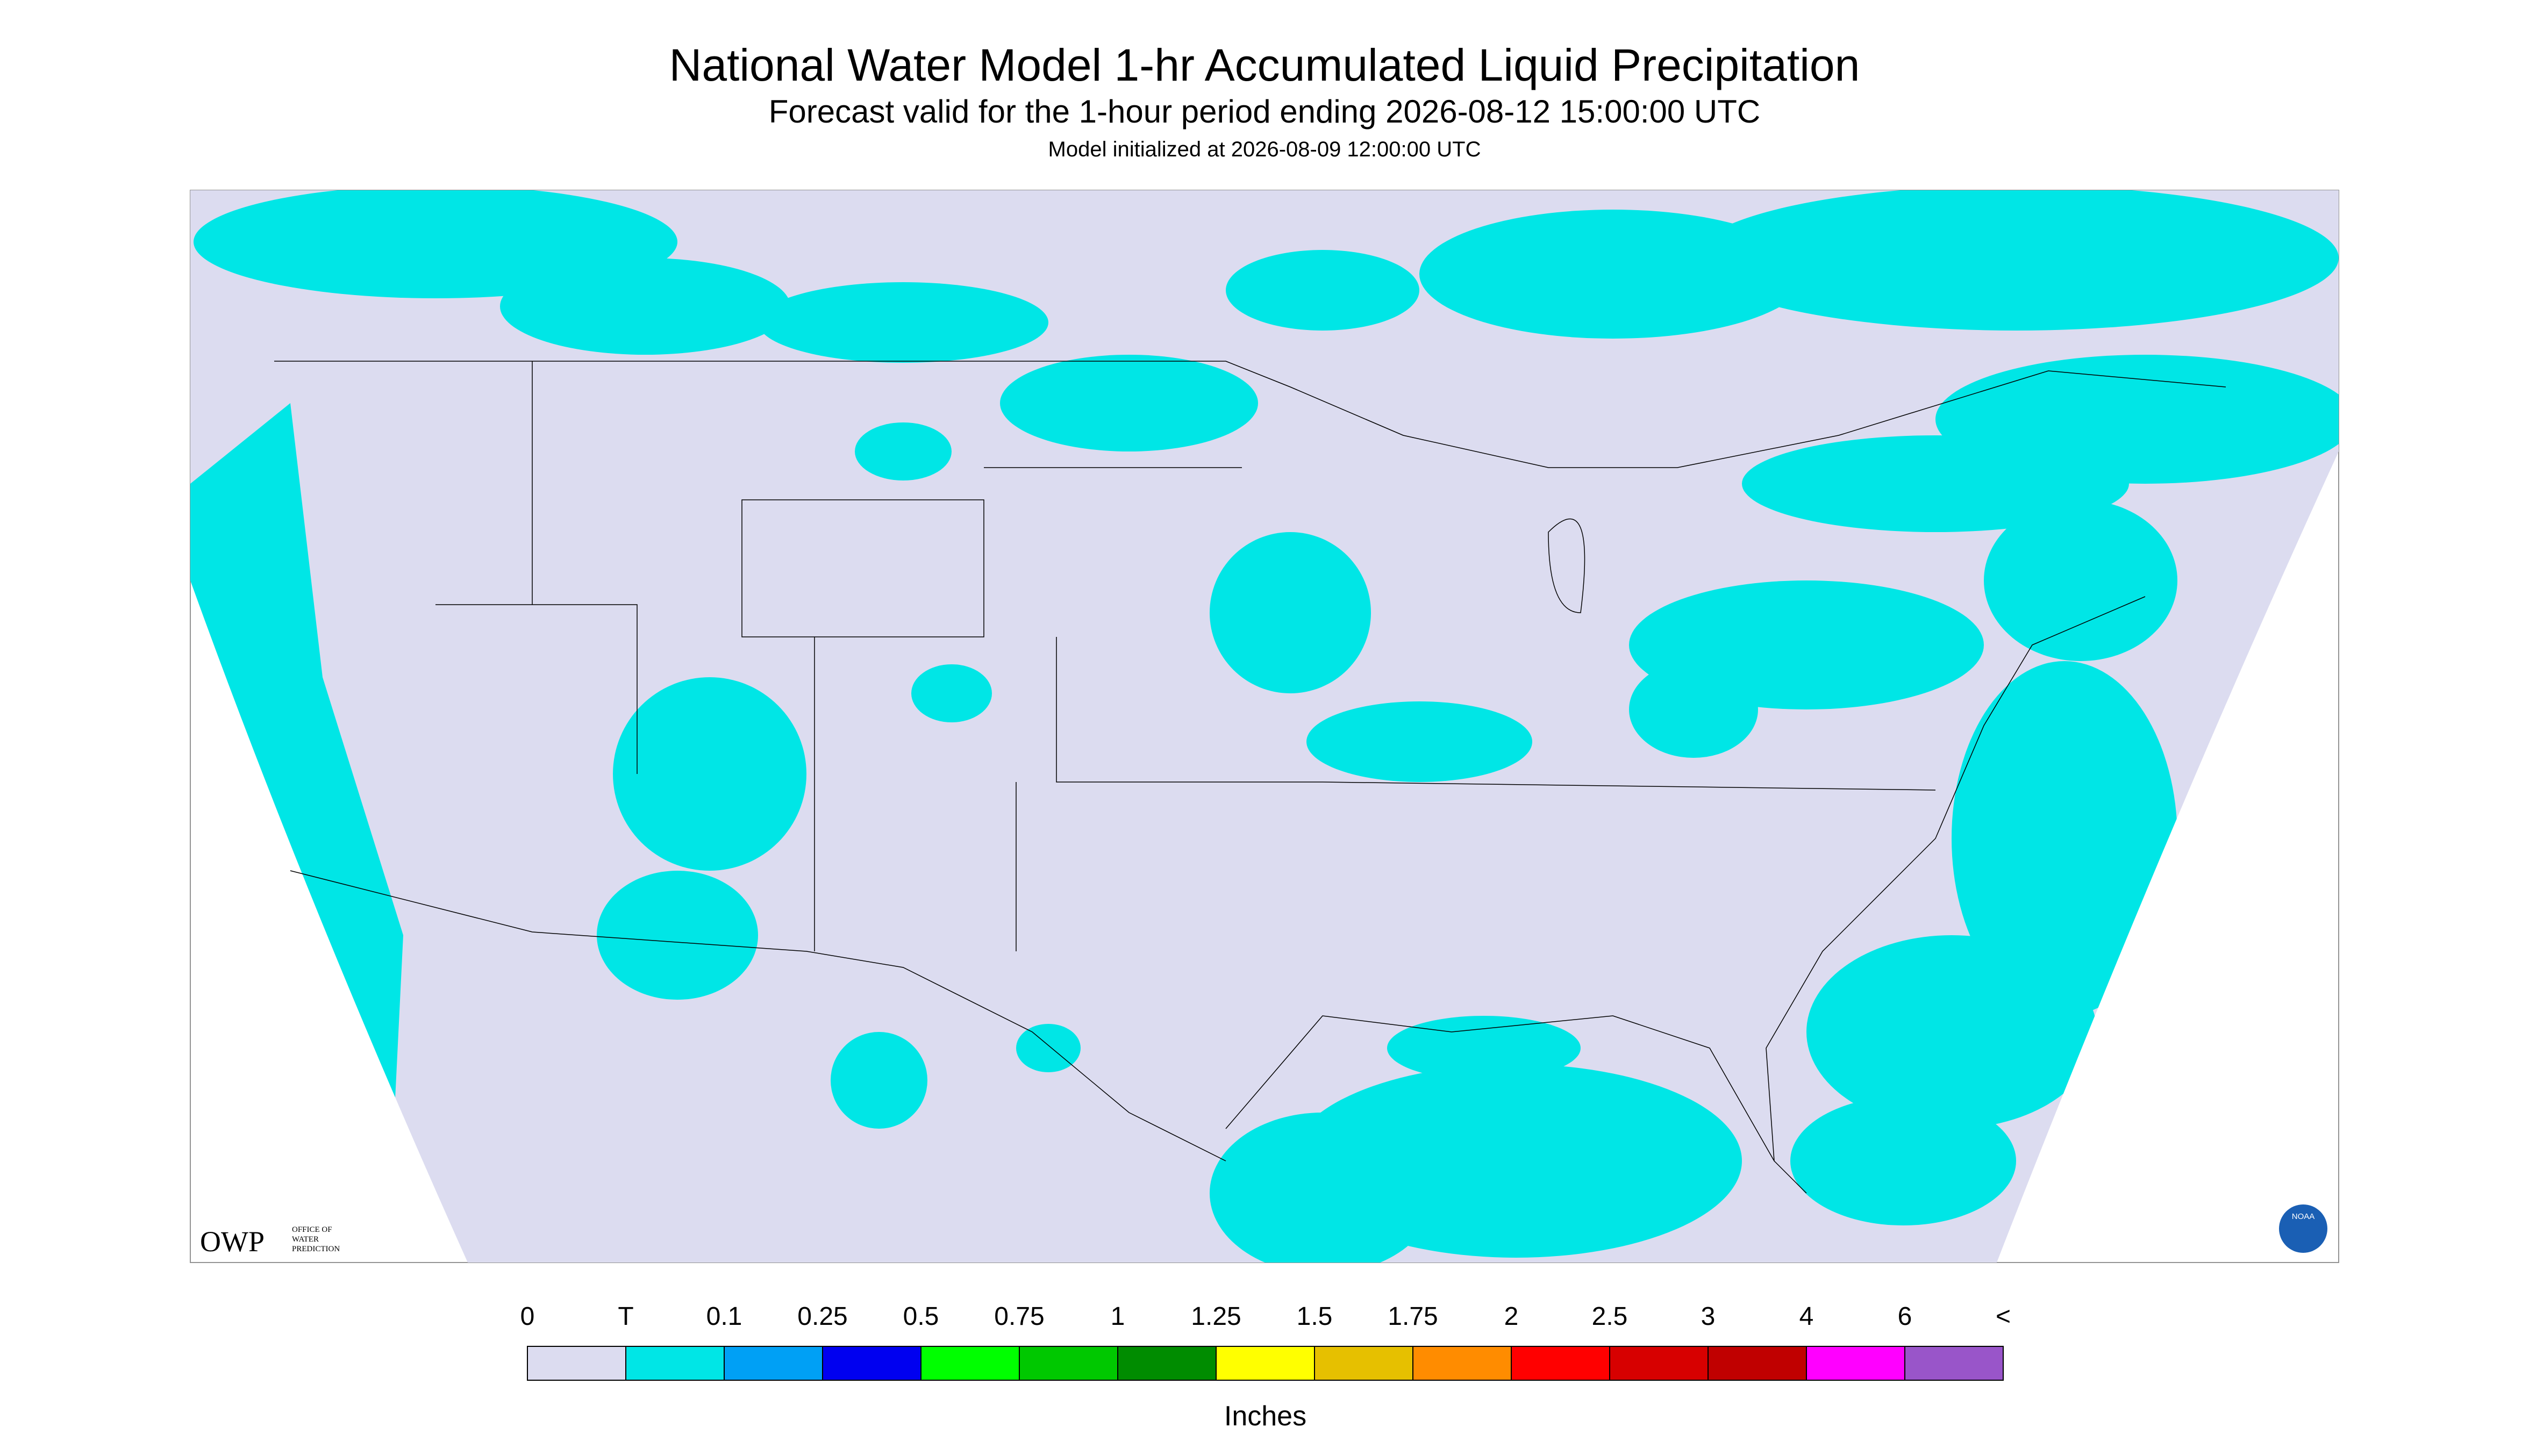 This screenshot has height=1456, width=2529. What do you see at coordinates (2303, 1228) in the screenshot?
I see `agency-logo` at bounding box center [2303, 1228].